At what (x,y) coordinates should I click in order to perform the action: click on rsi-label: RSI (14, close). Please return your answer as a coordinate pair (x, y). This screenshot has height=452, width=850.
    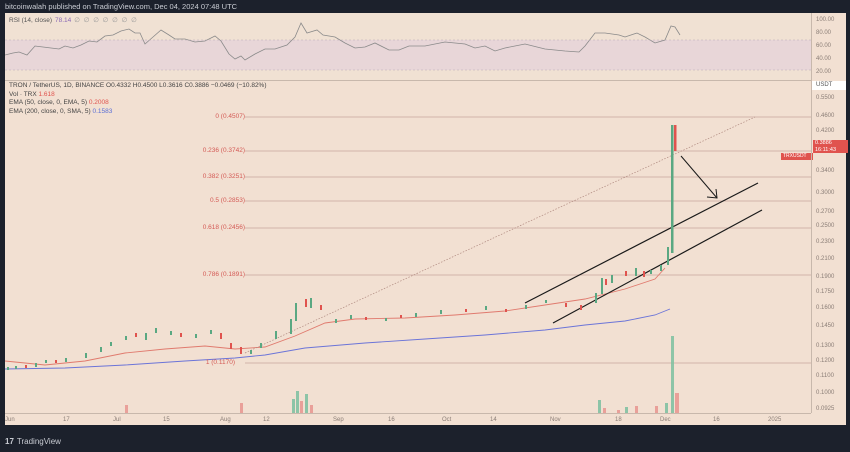
    Looking at the image, I should click on (30, 20).